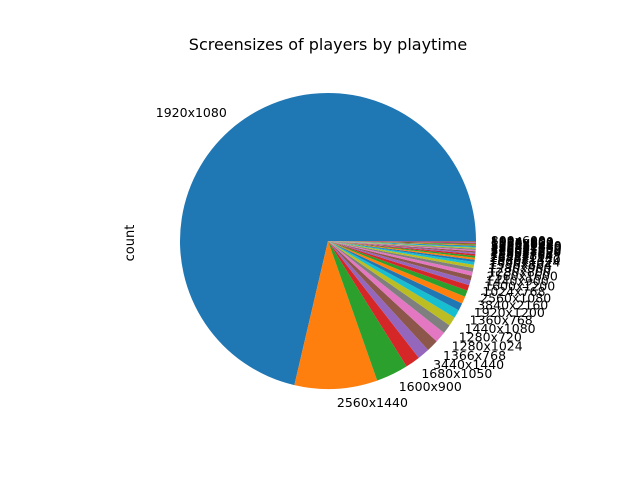  I want to click on pie-label-1280x800: 1280x800, so click(519, 271).